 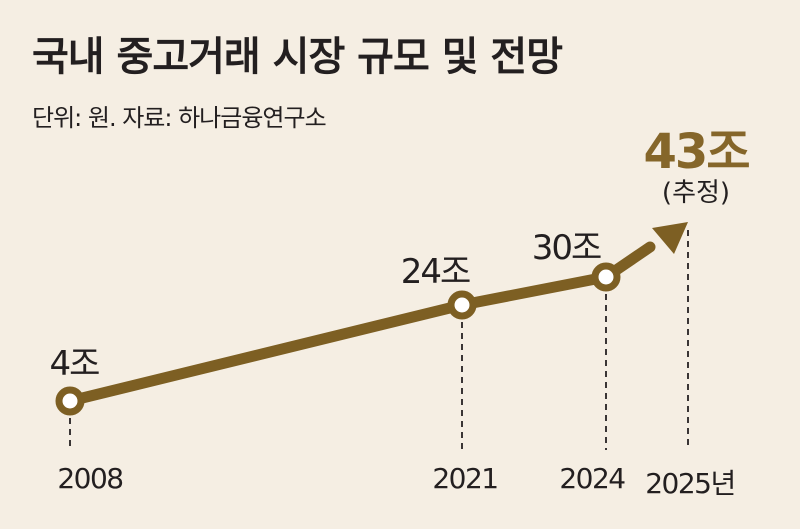 I want to click on x-tick-2021: 2021, so click(x=465, y=478).